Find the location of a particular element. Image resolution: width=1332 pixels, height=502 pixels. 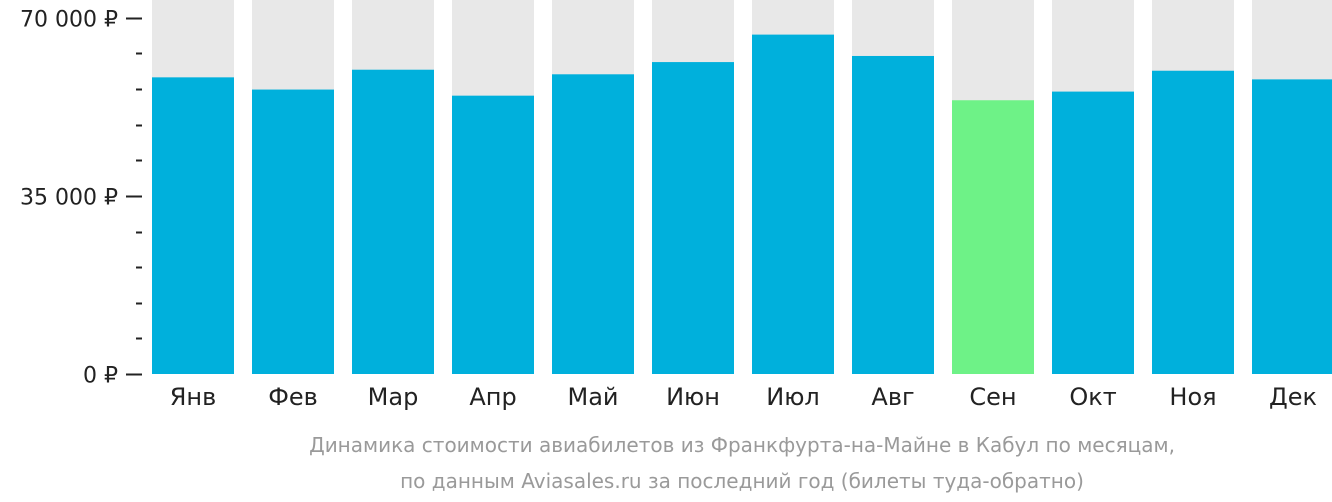

x-tick-label: Апр is located at coordinates (492, 397).